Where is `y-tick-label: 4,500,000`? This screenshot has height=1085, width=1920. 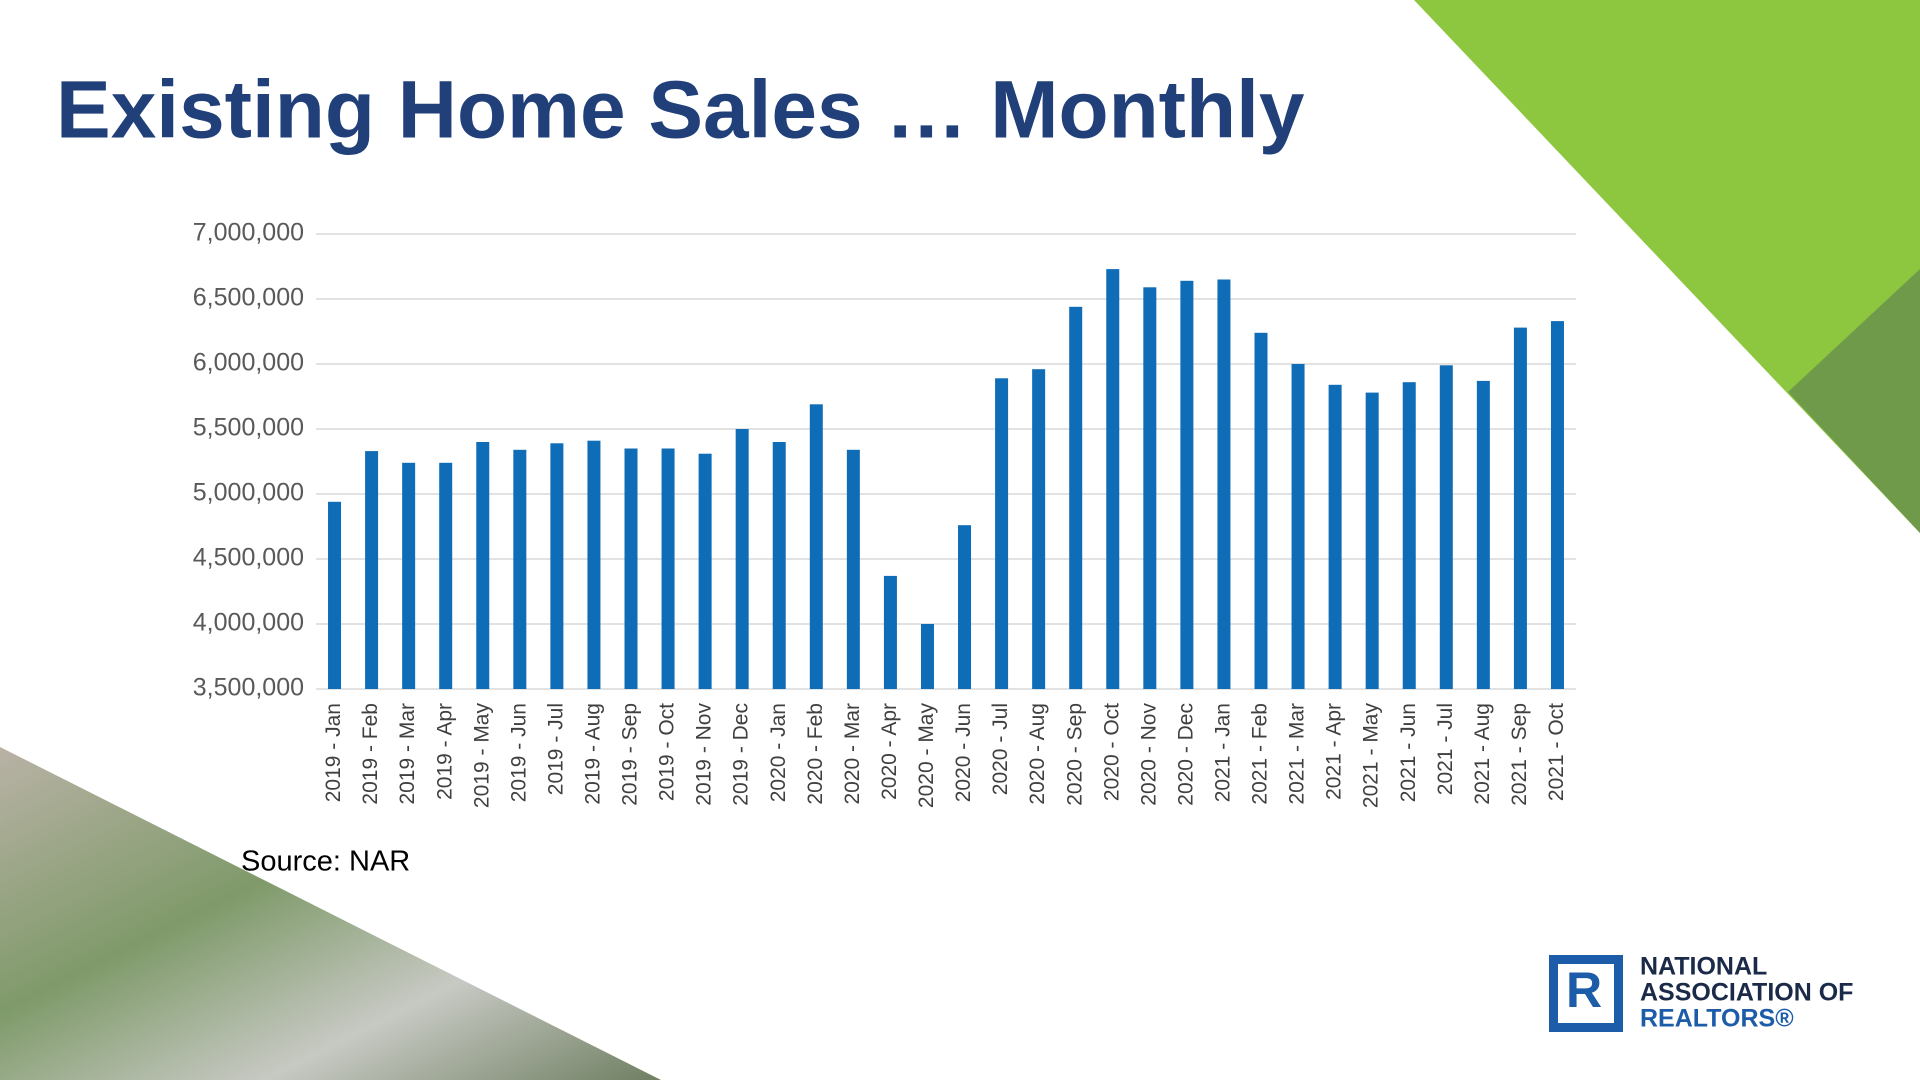 y-tick-label: 4,500,000 is located at coordinates (248, 558).